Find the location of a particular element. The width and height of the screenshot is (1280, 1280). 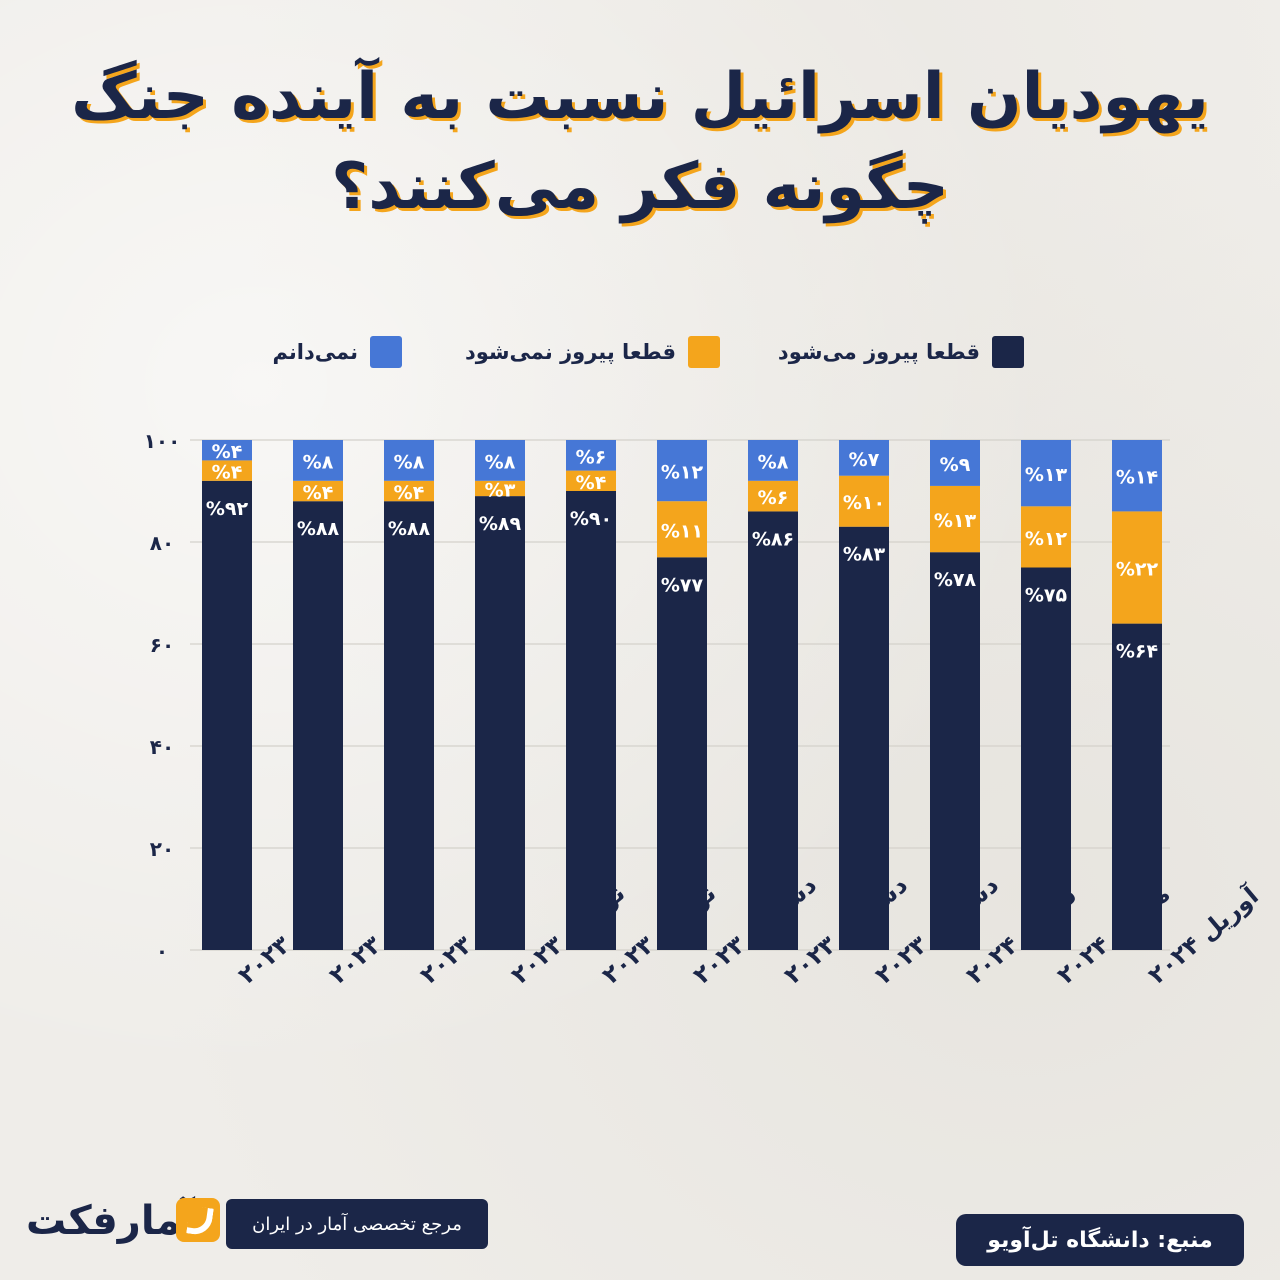

chart-title-line1: یهودیان اسرائیل نسبت به آینده جنگ is located at coordinates (640, 97).